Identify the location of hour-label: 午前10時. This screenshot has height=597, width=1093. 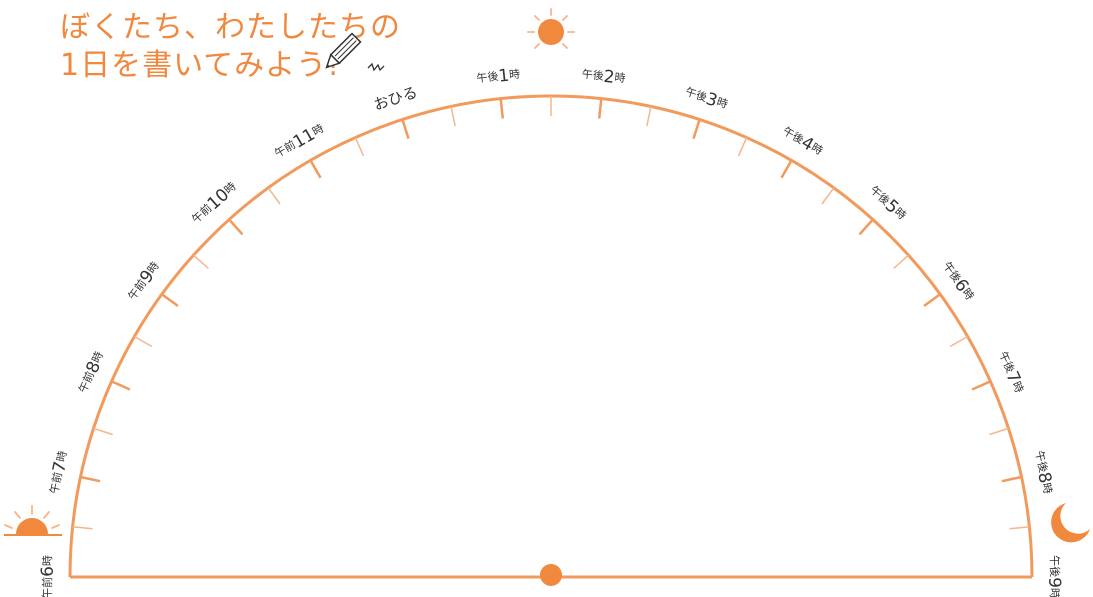
(214, 202).